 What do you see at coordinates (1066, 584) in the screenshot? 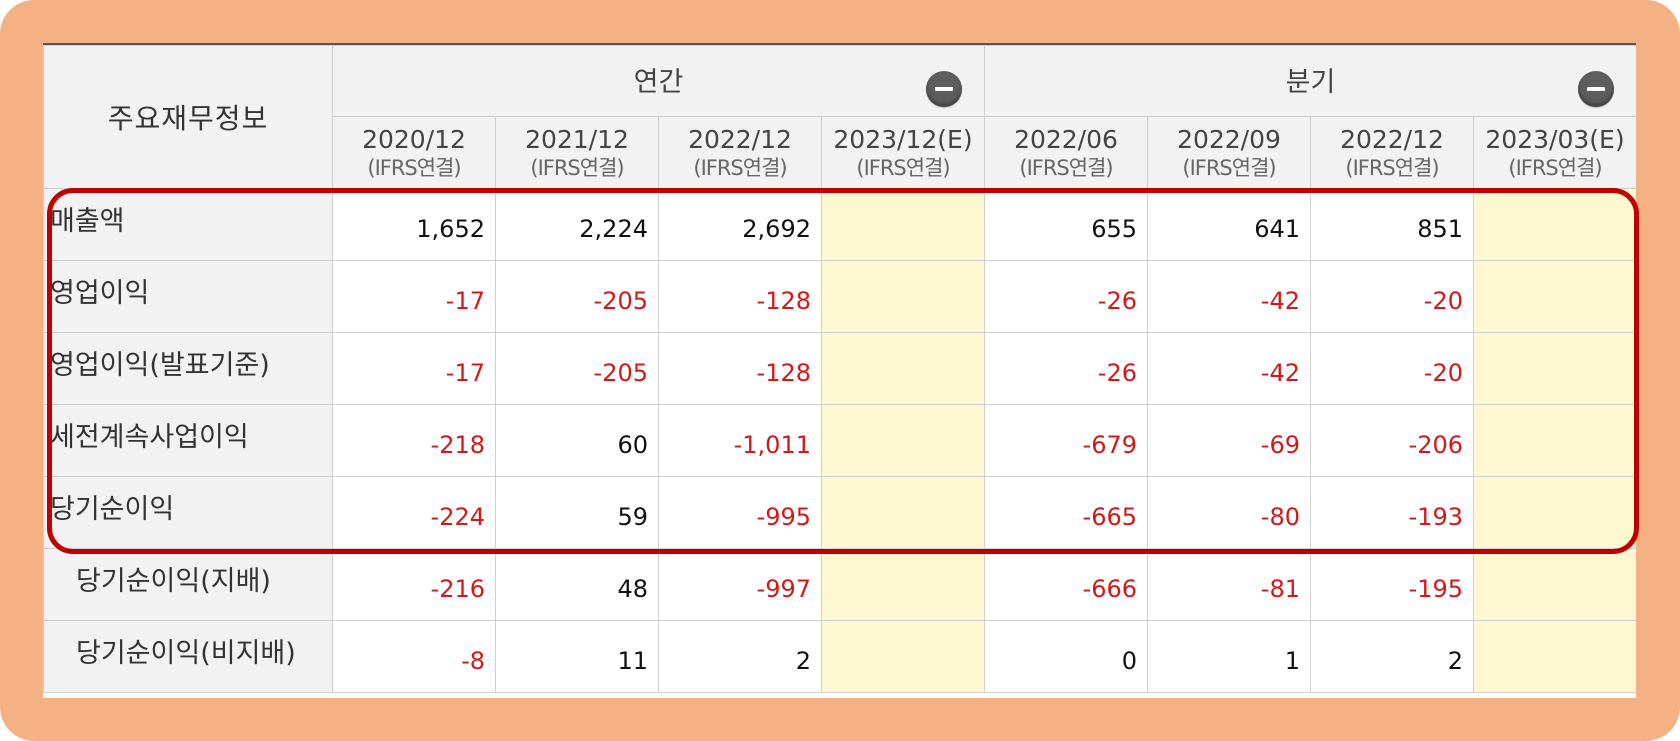
I see `value-cell: -666` at bounding box center [1066, 584].